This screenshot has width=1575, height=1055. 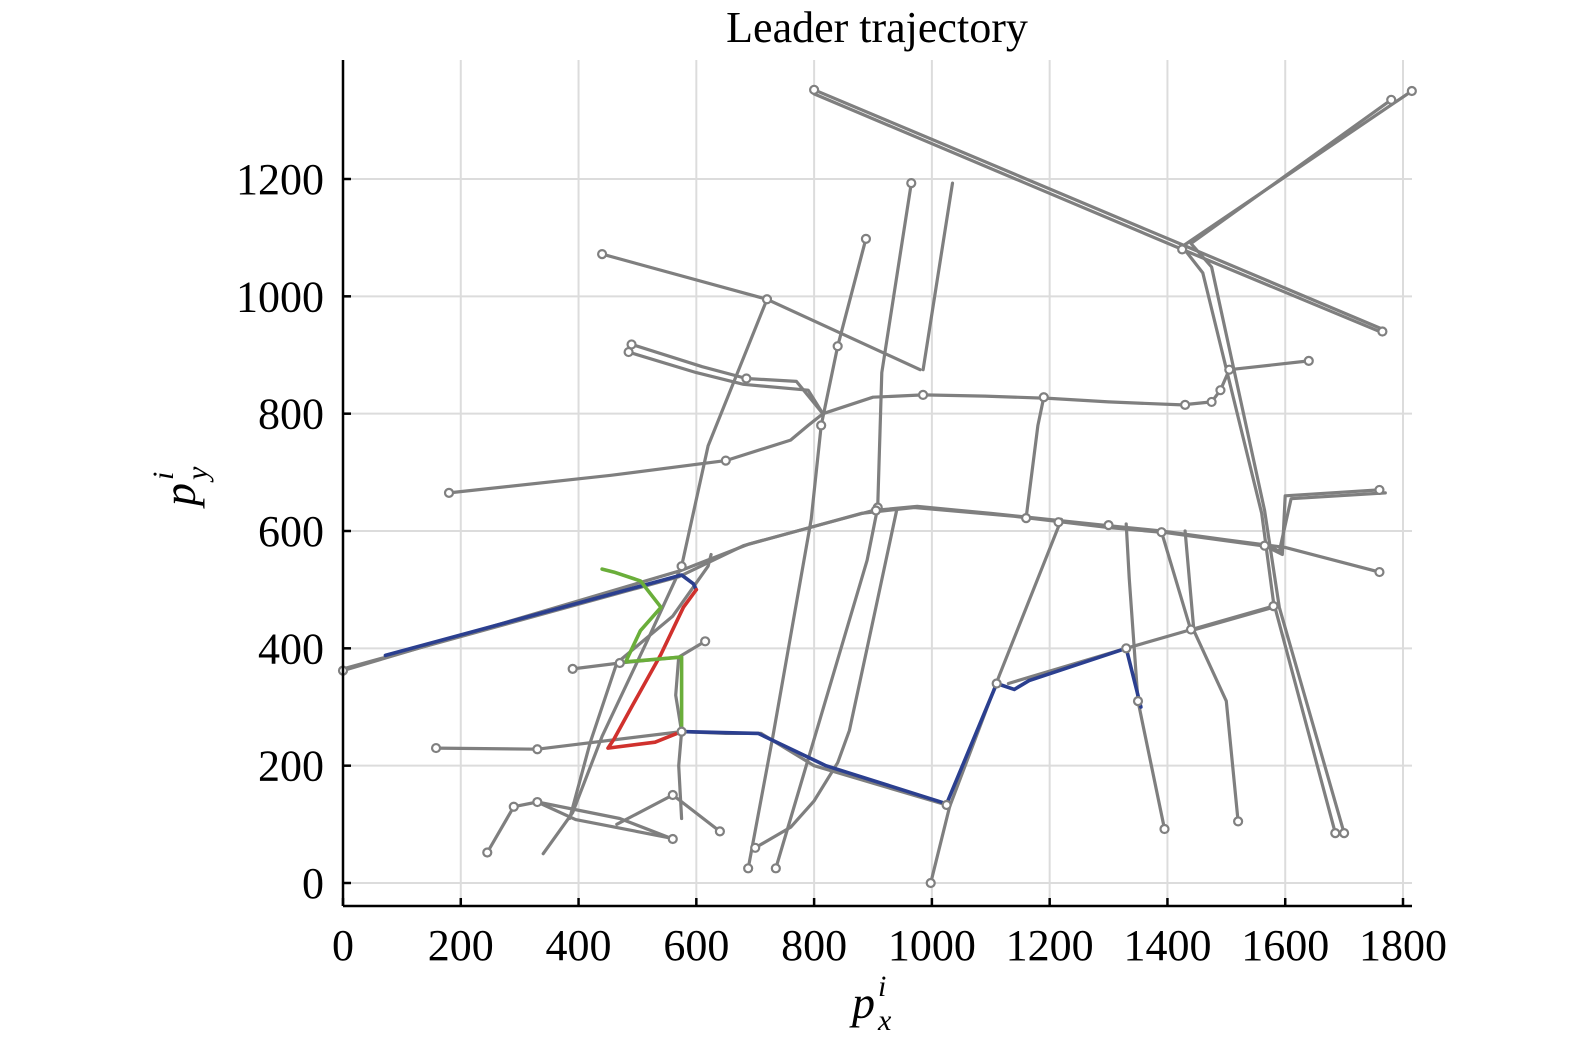 I want to click on y-tick-labels: 0 200 400 600 800 1000 1200, so click(x=280, y=531).